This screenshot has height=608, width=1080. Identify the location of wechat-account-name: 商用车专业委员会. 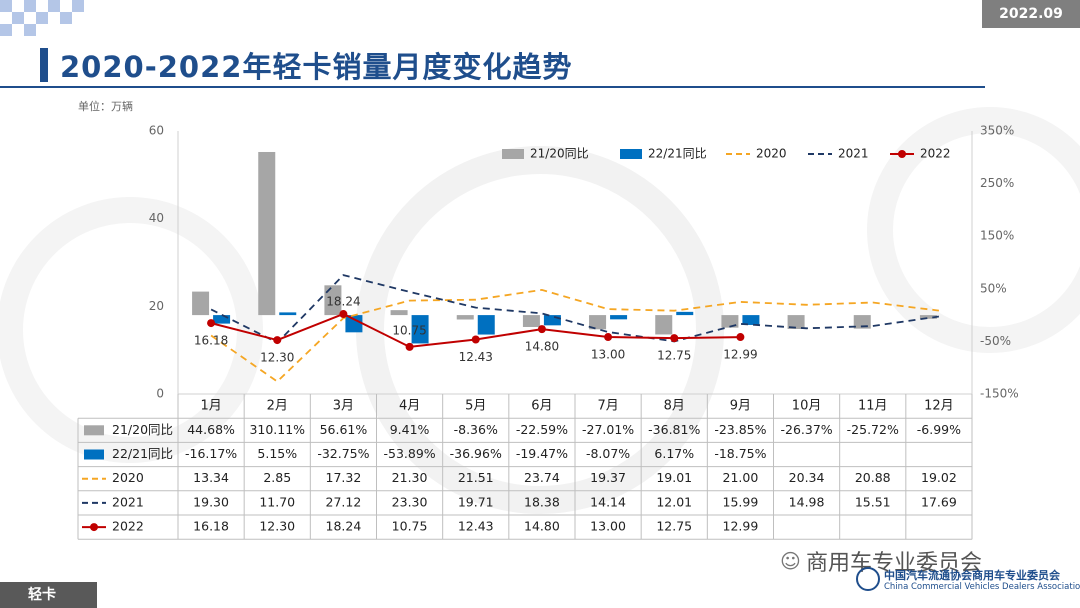
(894, 563).